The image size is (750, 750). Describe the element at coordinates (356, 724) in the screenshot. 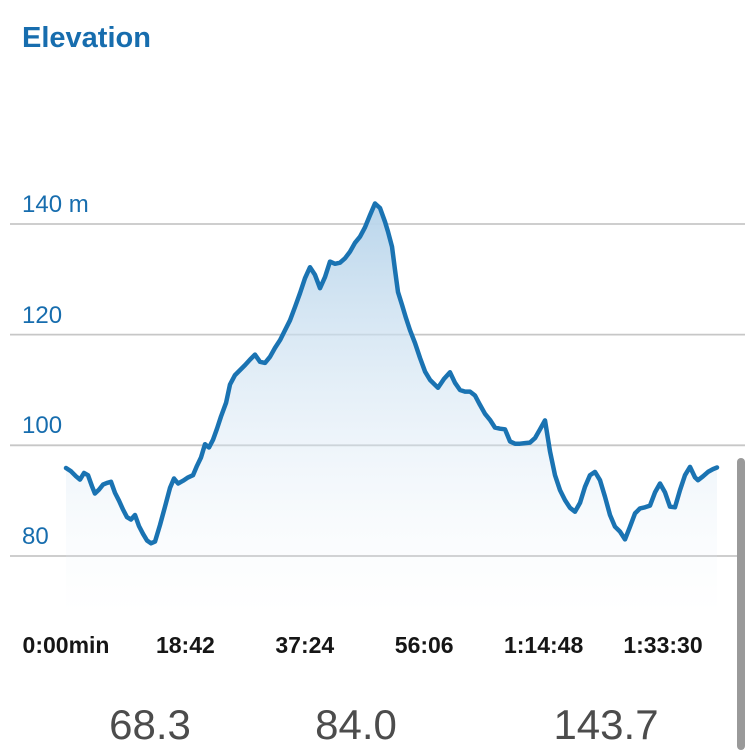

I see `stat-value-avg: 84.0` at that location.